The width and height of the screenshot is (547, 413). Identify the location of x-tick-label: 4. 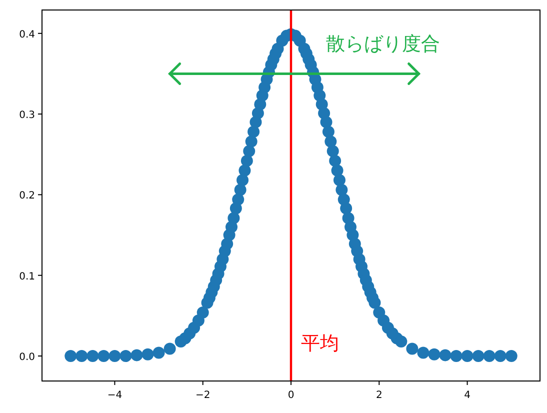
(467, 395).